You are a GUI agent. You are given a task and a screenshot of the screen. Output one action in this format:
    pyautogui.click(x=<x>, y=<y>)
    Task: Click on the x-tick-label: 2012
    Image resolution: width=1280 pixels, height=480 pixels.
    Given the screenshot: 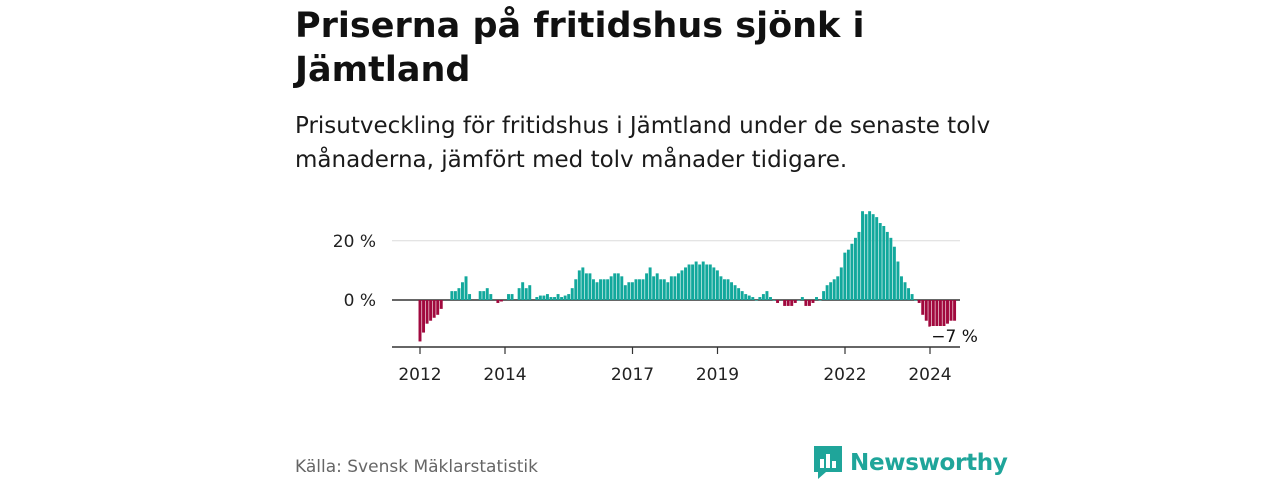 What is the action you would take?
    pyautogui.click(x=419, y=375)
    